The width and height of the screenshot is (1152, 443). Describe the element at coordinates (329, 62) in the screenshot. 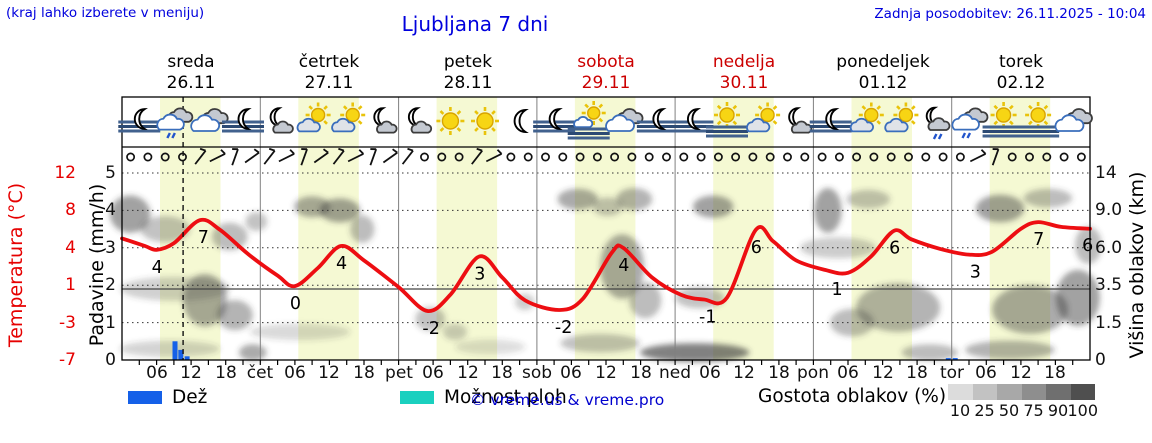

I see `day-name: četrtek` at that location.